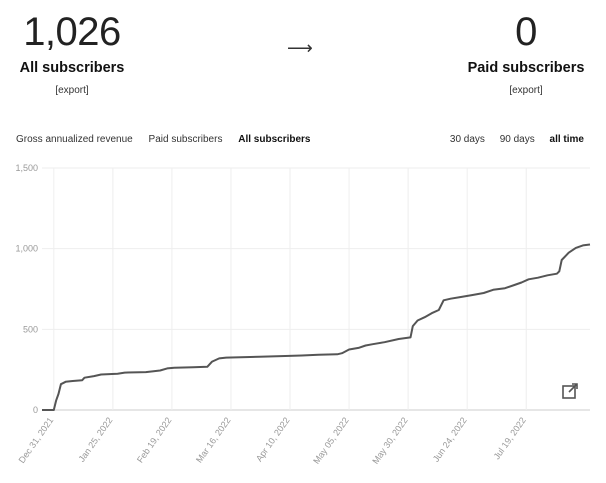 This screenshot has width=606, height=483. Describe the element at coordinates (274, 139) in the screenshot. I see `tab-all-subscribers: All subscribers` at that location.